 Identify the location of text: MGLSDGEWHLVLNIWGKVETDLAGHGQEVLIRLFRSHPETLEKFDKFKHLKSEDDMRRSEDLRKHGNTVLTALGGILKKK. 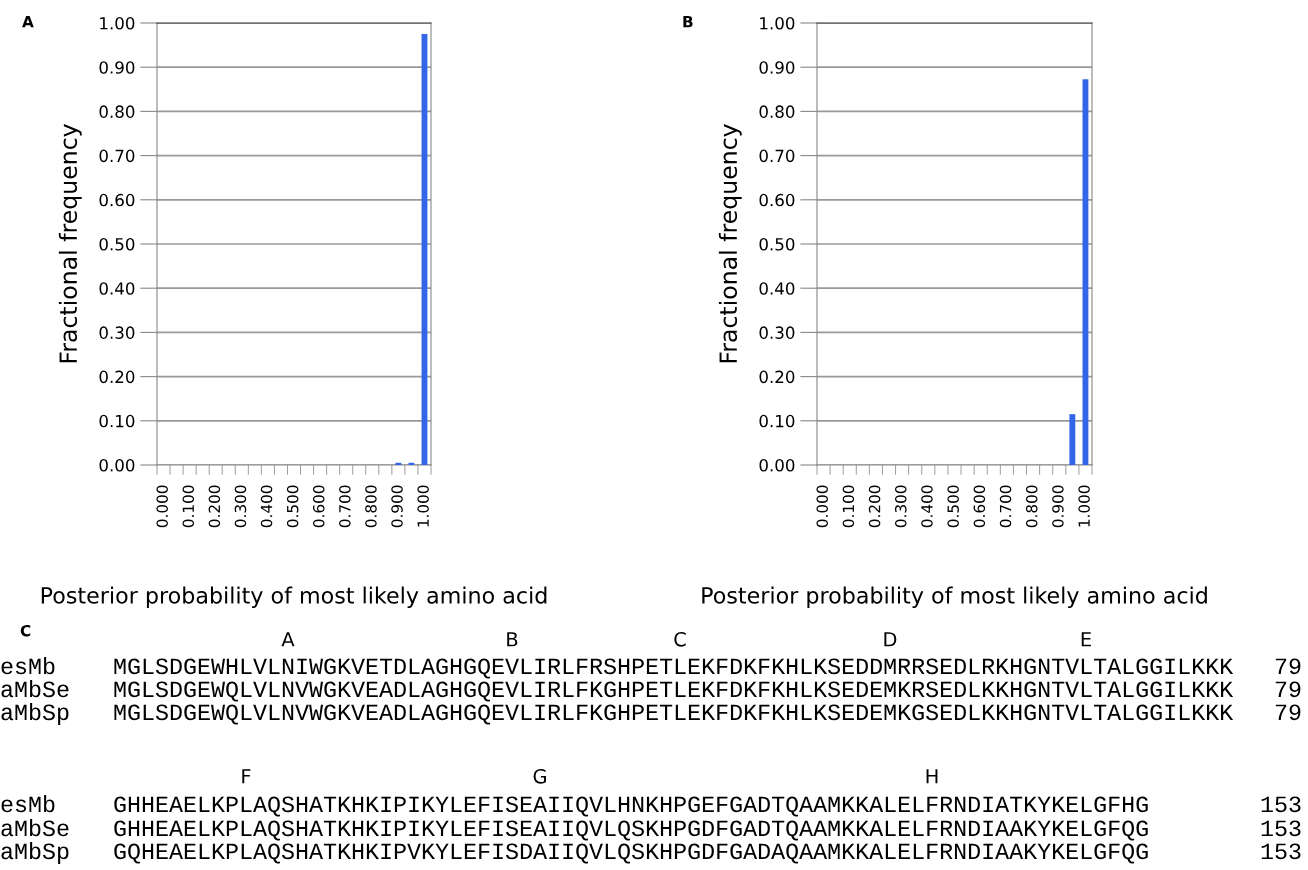
(674, 668).